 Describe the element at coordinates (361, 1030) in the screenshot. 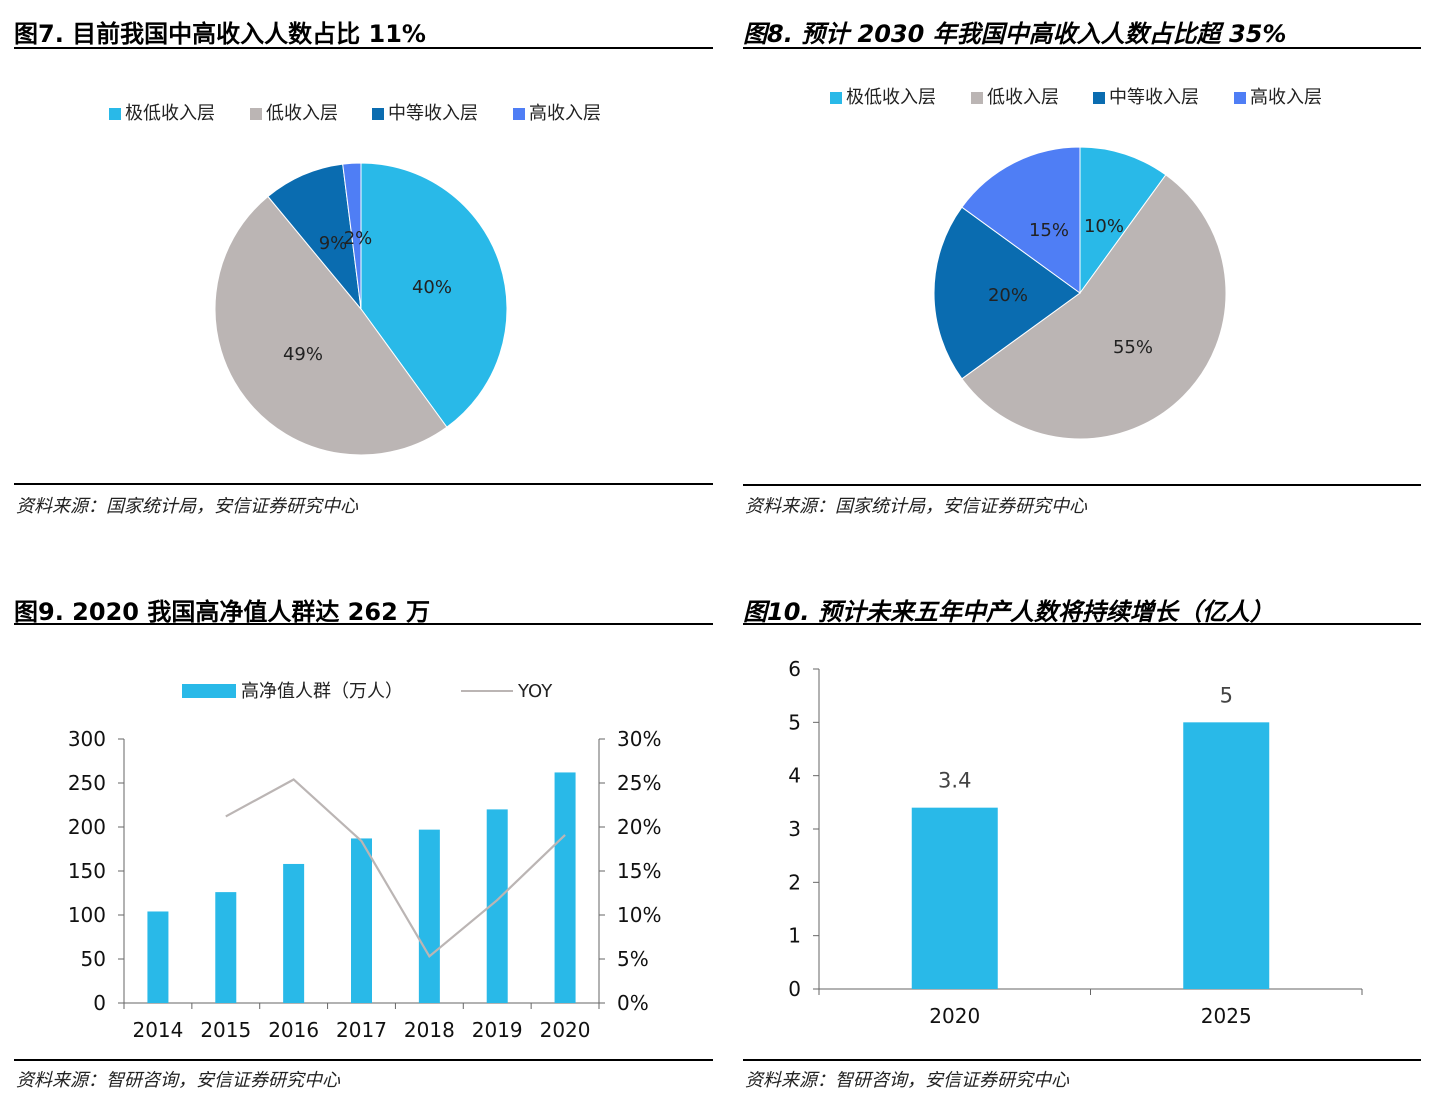

I see `x-tick-label: 2017` at that location.